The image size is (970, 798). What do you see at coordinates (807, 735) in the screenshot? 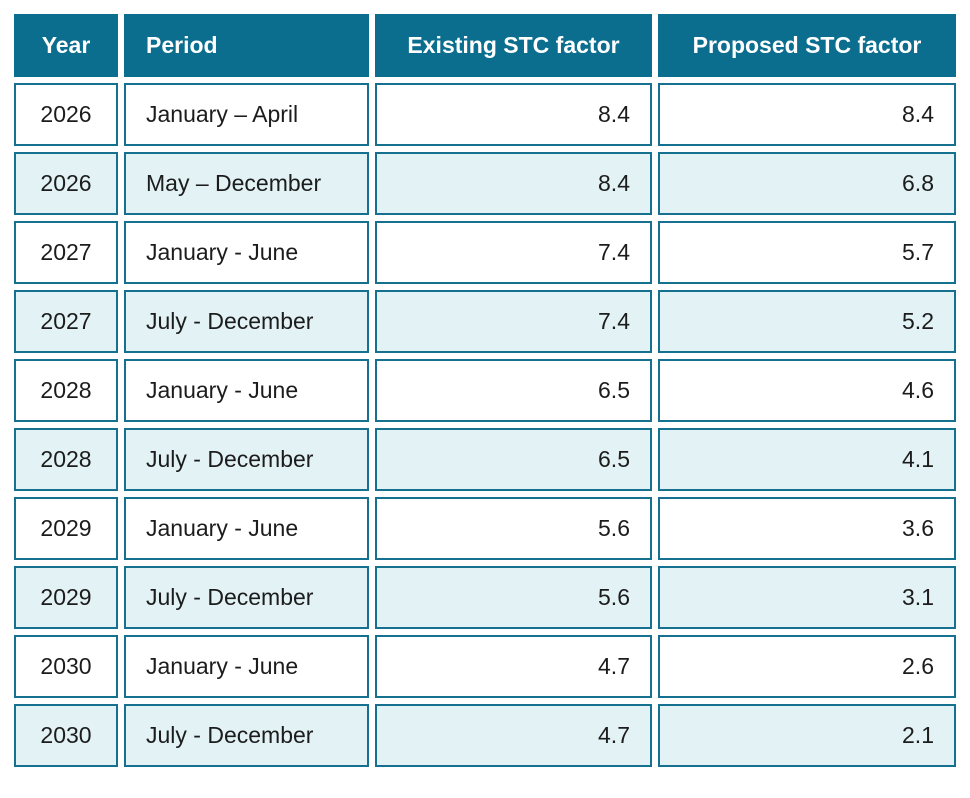
I see `proposed-stc-factor-cell: 2.1` at bounding box center [807, 735].